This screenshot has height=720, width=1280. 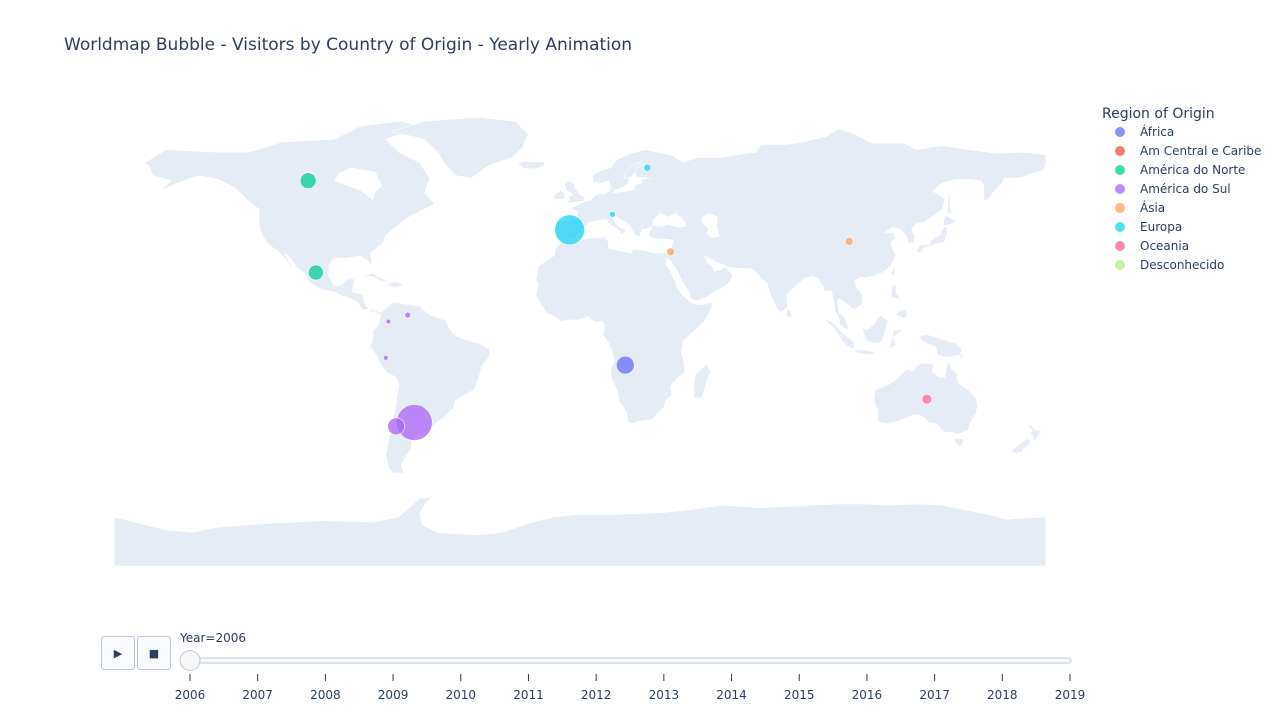 I want to click on stop-button: ■, so click(x=154, y=653).